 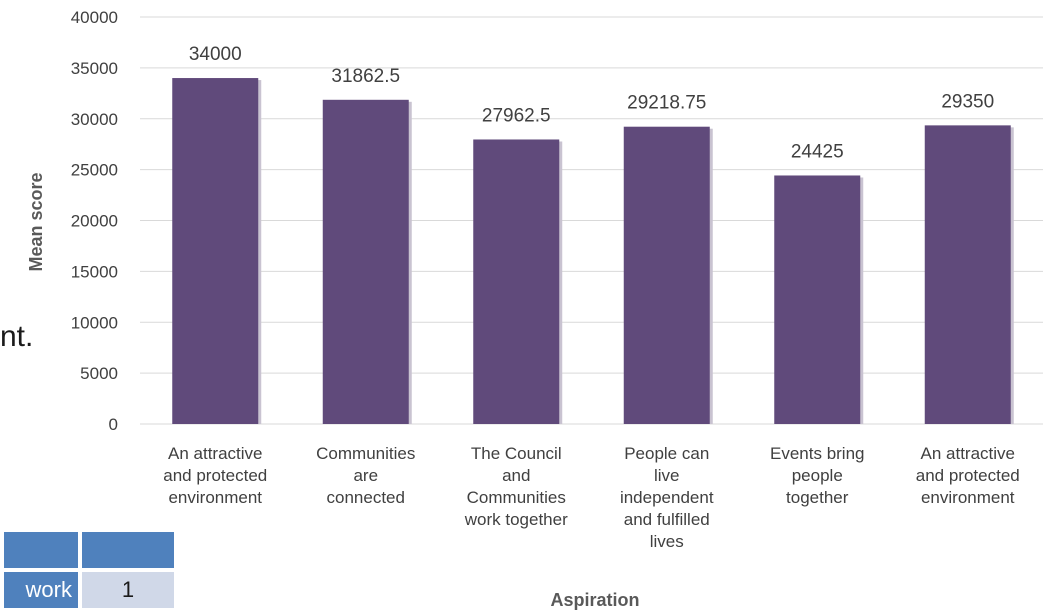 I want to click on y-tick-label: 20000, so click(x=94, y=221).